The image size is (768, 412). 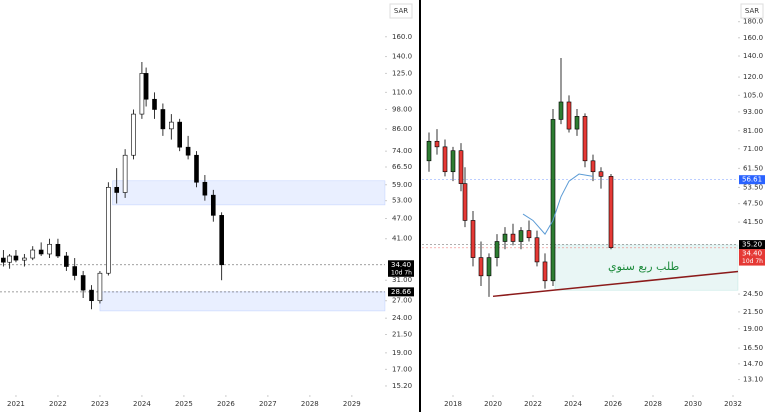 I want to click on trendline, so click(x=615, y=284).